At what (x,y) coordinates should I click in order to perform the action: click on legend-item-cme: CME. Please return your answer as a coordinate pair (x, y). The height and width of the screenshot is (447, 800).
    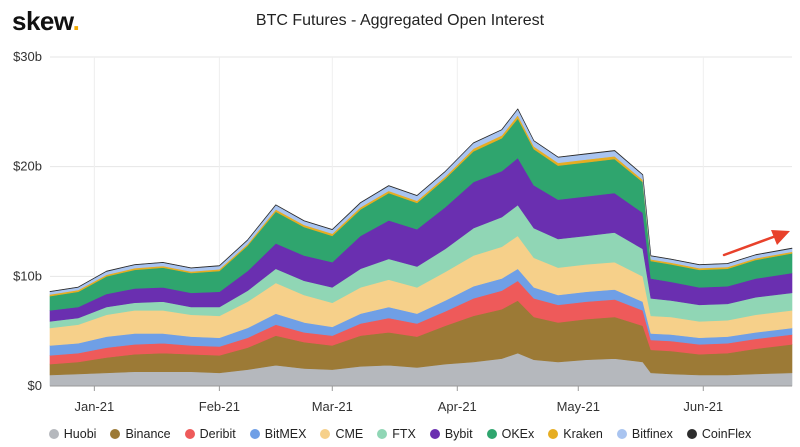
    Looking at the image, I should click on (341, 434).